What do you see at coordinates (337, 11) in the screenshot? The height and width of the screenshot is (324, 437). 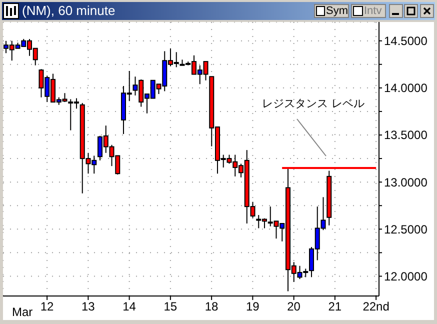 I see `text: Sym` at bounding box center [337, 11].